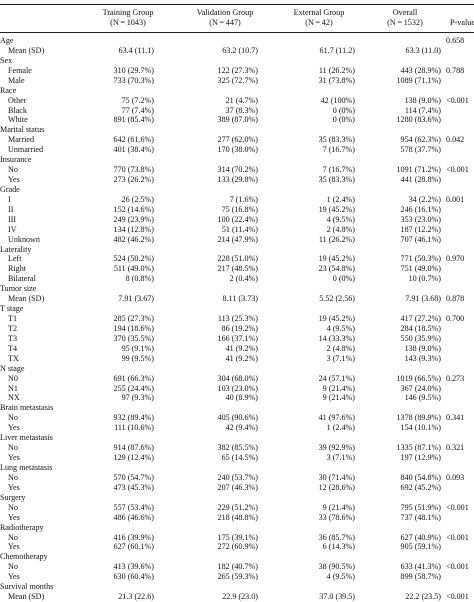 Image resolution: width=474 pixels, height=602 pixels. What do you see at coordinates (418, 448) in the screenshot?
I see `cell-overall: 1335 (87.1%)` at bounding box center [418, 448].